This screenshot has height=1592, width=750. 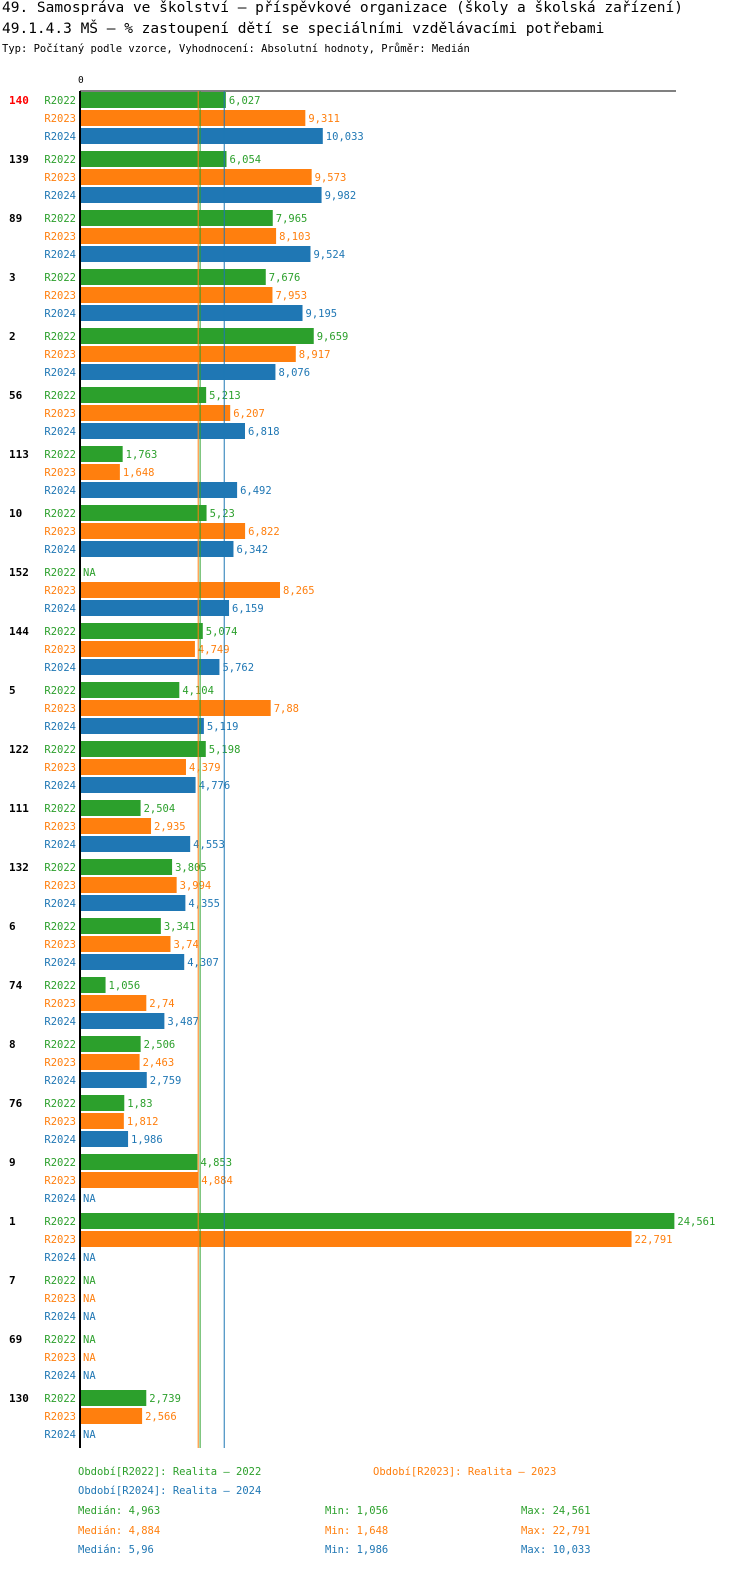 What do you see at coordinates (142, 455) in the screenshot?
I see `data-label: 1,763` at bounding box center [142, 455].